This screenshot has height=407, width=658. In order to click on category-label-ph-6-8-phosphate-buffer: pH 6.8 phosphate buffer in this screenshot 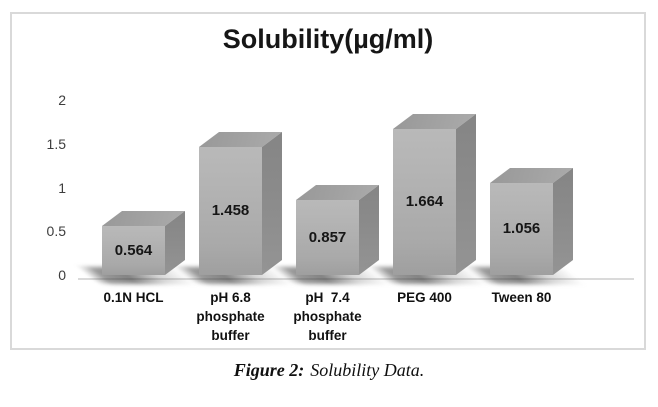, I will do `click(230, 316)`.